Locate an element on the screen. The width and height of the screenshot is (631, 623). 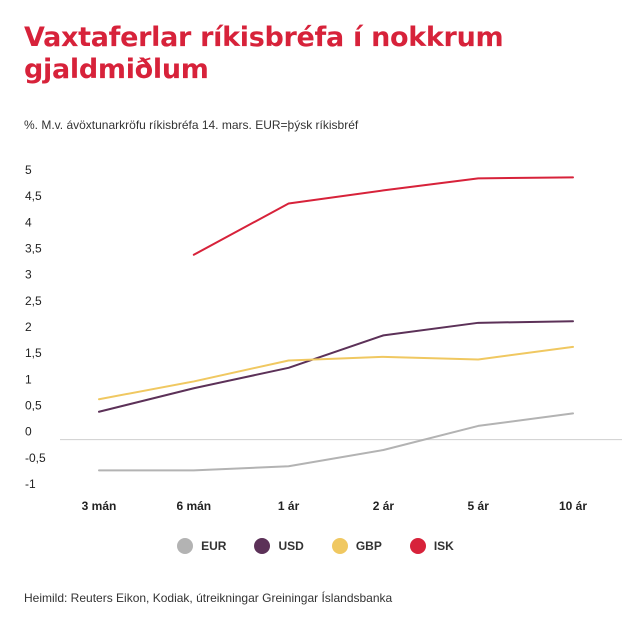
y-tick-label: 1 is located at coordinates (28, 379).